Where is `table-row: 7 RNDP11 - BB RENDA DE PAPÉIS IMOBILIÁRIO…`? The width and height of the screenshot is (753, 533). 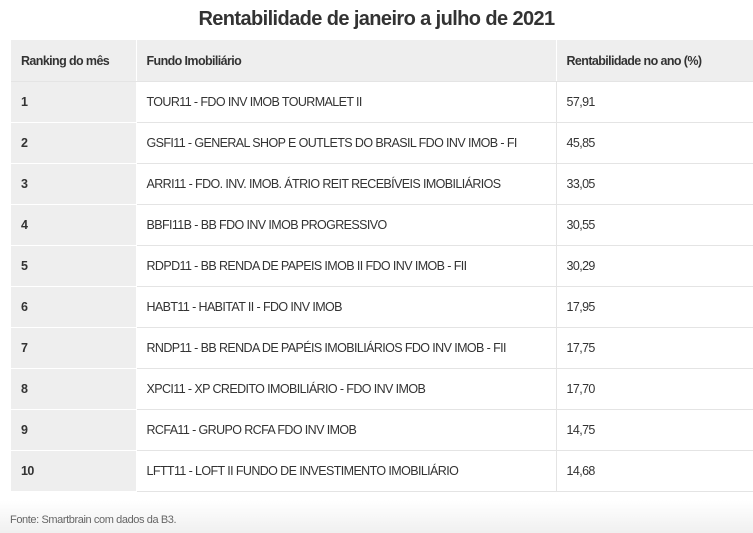 table-row: 7 RNDP11 - BB RENDA DE PAPÉIS IMOBILIÁRIO… is located at coordinates (382, 348).